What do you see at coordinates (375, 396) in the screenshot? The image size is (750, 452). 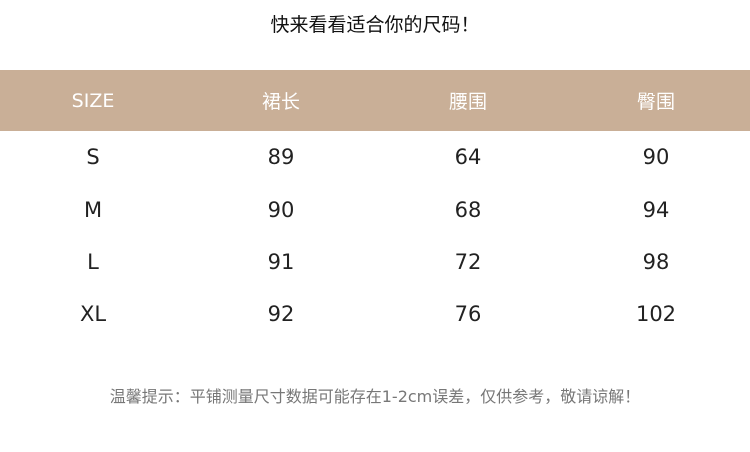 I see `measurement-note: 温馨提示：平铺测量尺寸数据可能存在1-2cm误差，仅供参考，敬请谅解！` at bounding box center [375, 396].